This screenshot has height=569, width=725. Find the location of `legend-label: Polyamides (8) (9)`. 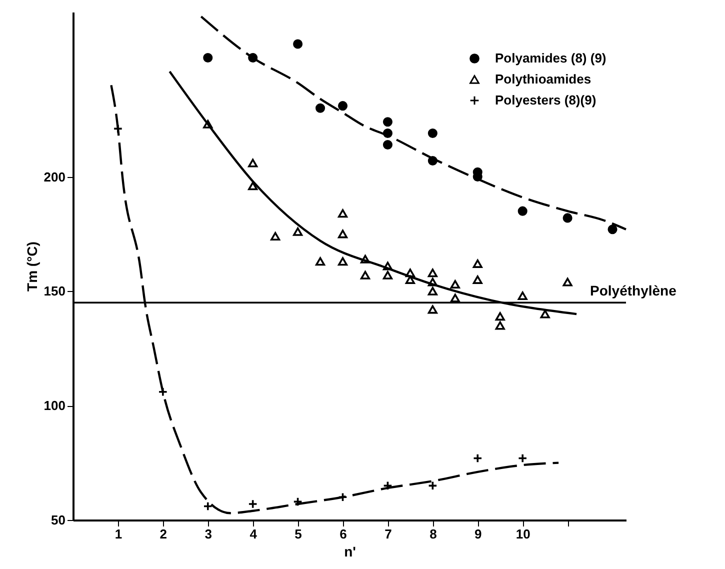

legend-label: Polyamides (8) (9) is located at coordinates (550, 58).